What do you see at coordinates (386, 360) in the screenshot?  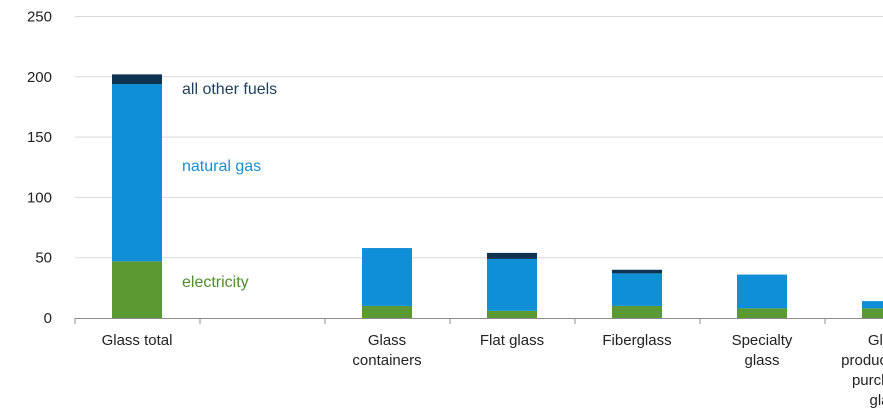 I see `x-category-label: containers` at bounding box center [386, 360].